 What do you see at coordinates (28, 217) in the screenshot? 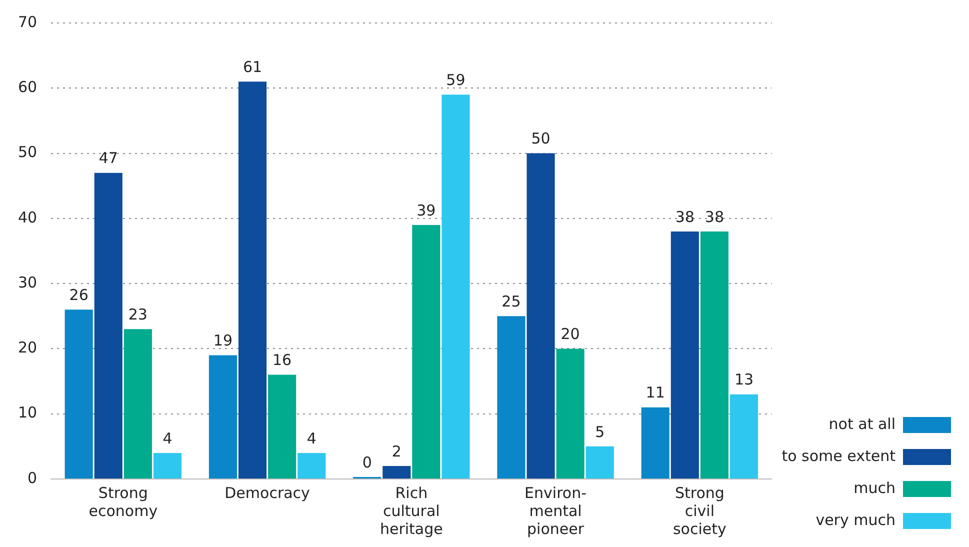
I see `y-tick-label: 40` at bounding box center [28, 217].